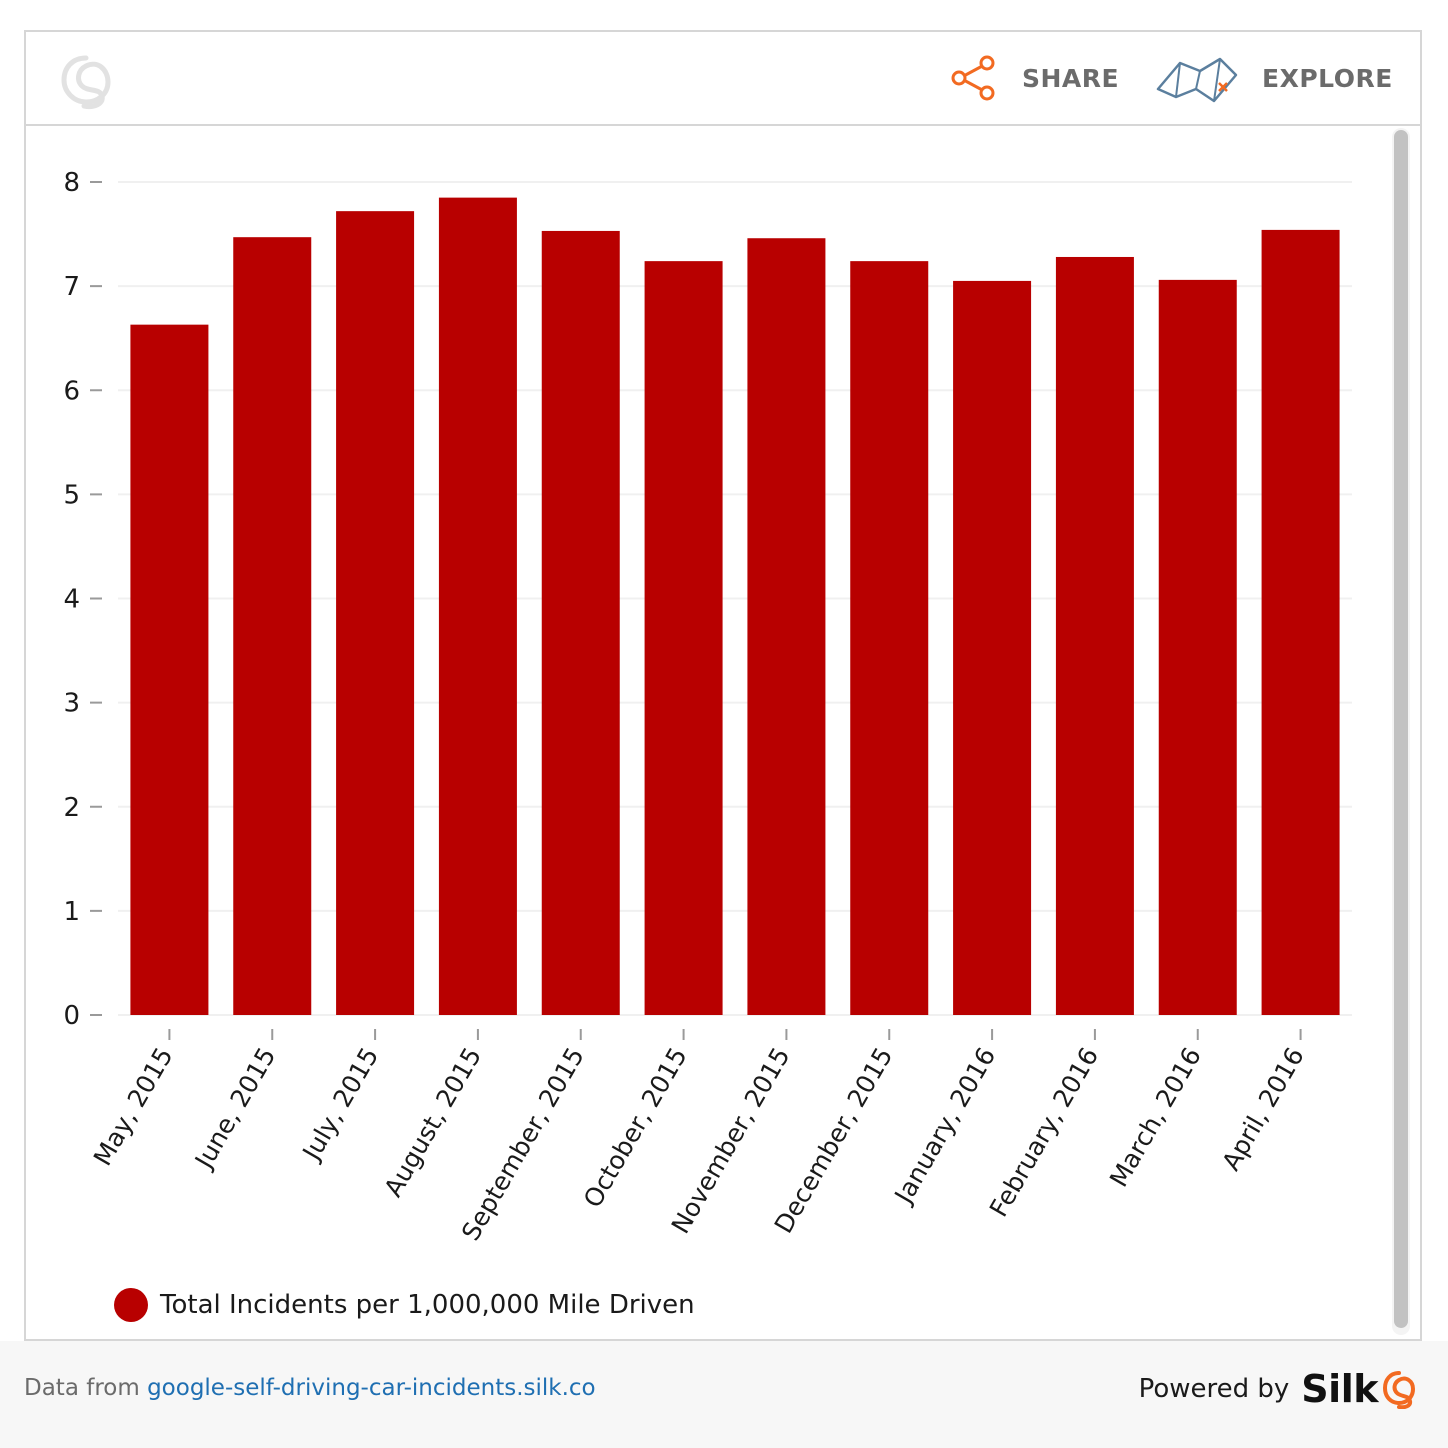 The image size is (1448, 1448). What do you see at coordinates (71, 912) in the screenshot?
I see `y-tick-label: 1` at bounding box center [71, 912].